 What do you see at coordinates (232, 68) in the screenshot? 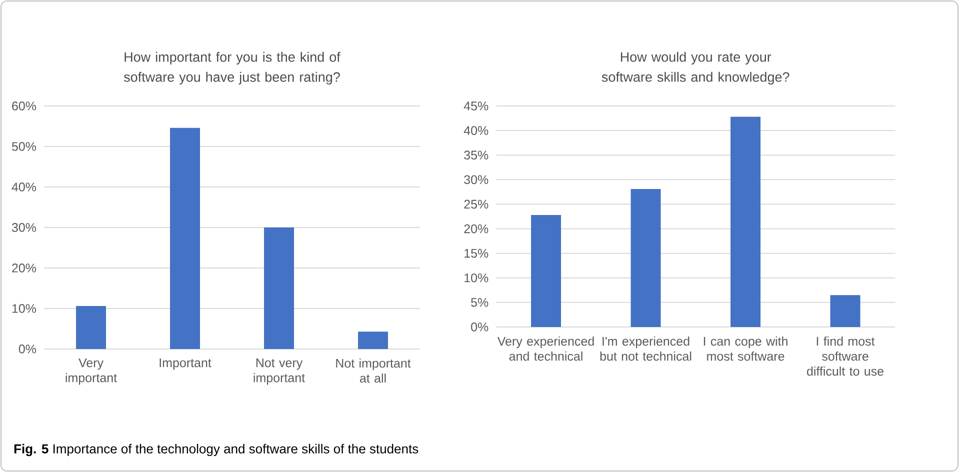
I see `chart-title: How important for you is the kind of software you have just been rating?` at bounding box center [232, 68].